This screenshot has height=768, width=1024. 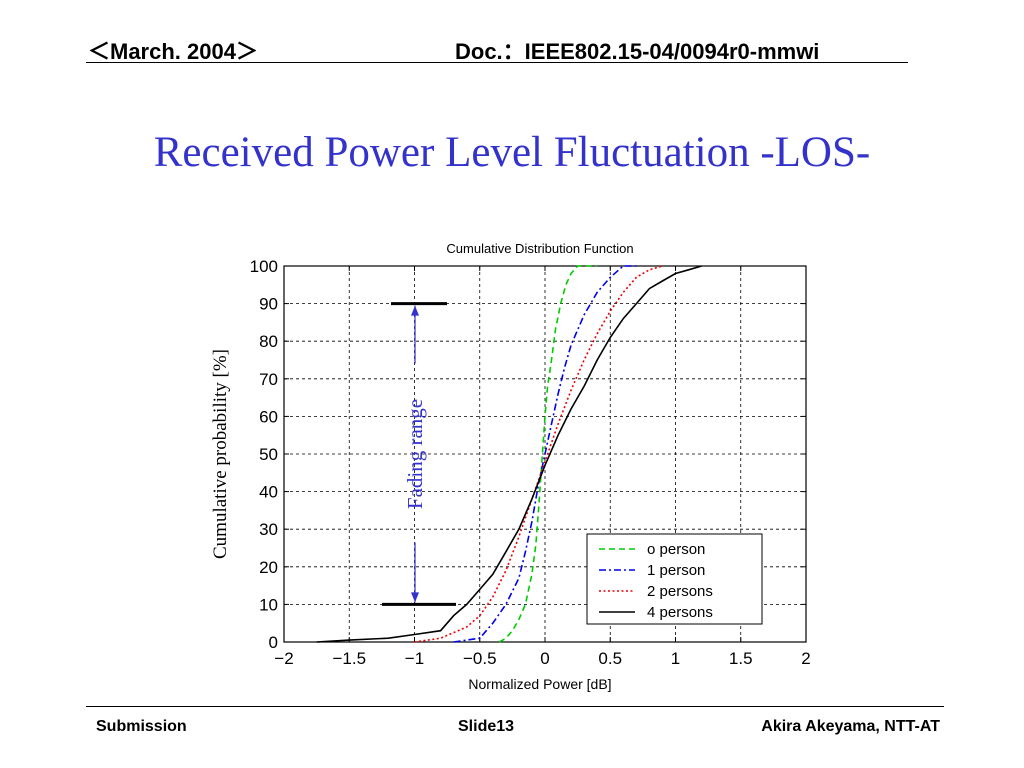 What do you see at coordinates (676, 549) in the screenshot?
I see `legend-label: o person` at bounding box center [676, 549].